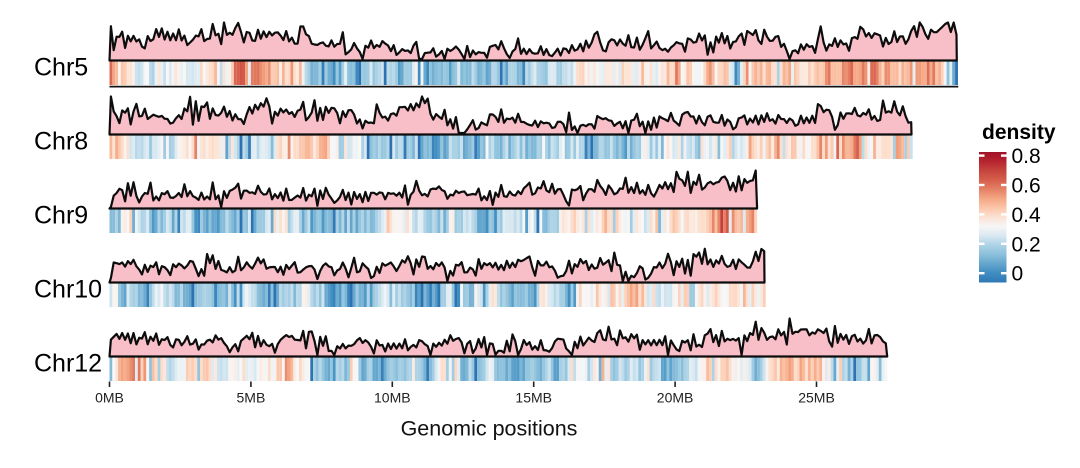  Describe the element at coordinates (68, 290) in the screenshot. I see `svg-text: Chr10` at that location.